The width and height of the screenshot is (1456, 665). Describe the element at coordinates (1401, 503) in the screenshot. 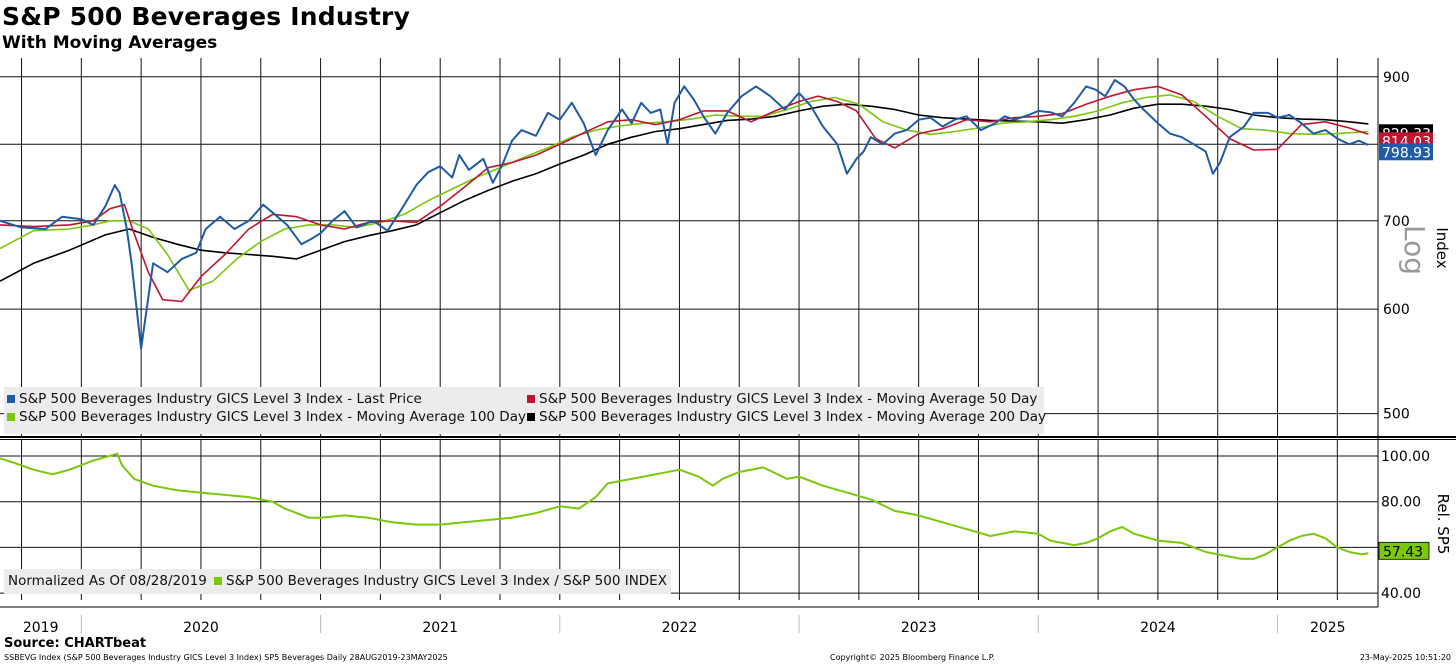

I see `y-tick-label-rel: 80.00` at that location.